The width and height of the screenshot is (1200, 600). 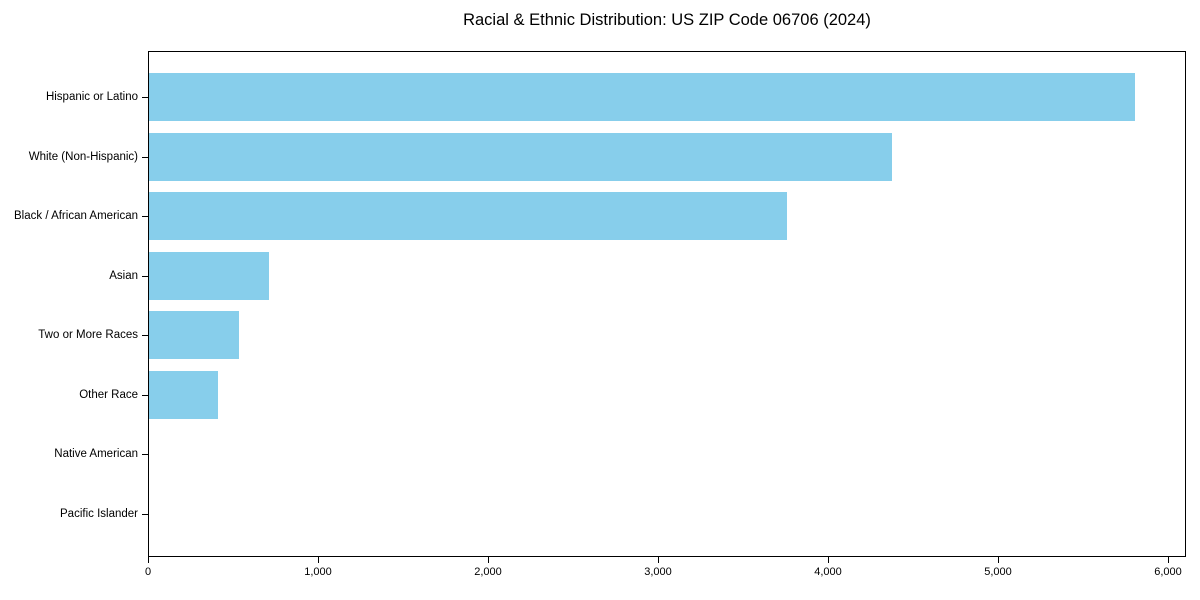 I want to click on y-label-hispanic-or-latino: Hispanic or Latino, so click(x=91, y=97).